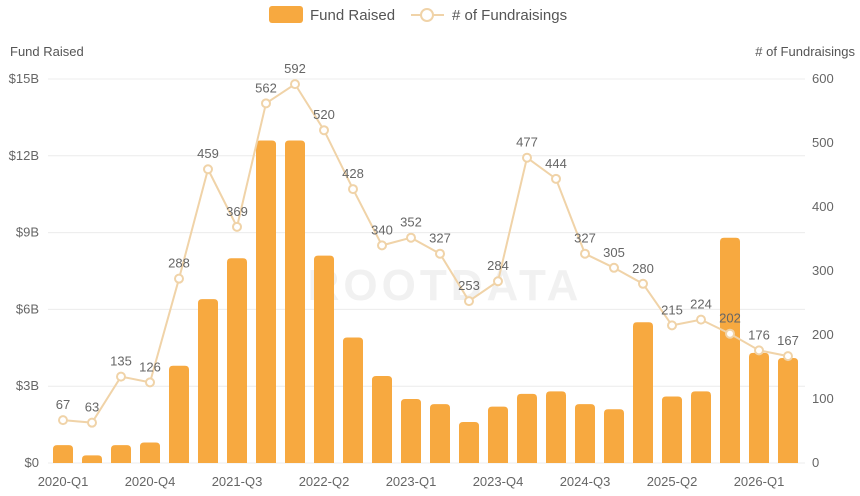 The image size is (860, 496). Describe the element at coordinates (150, 452) in the screenshot. I see `bar-2020-Q4` at that location.